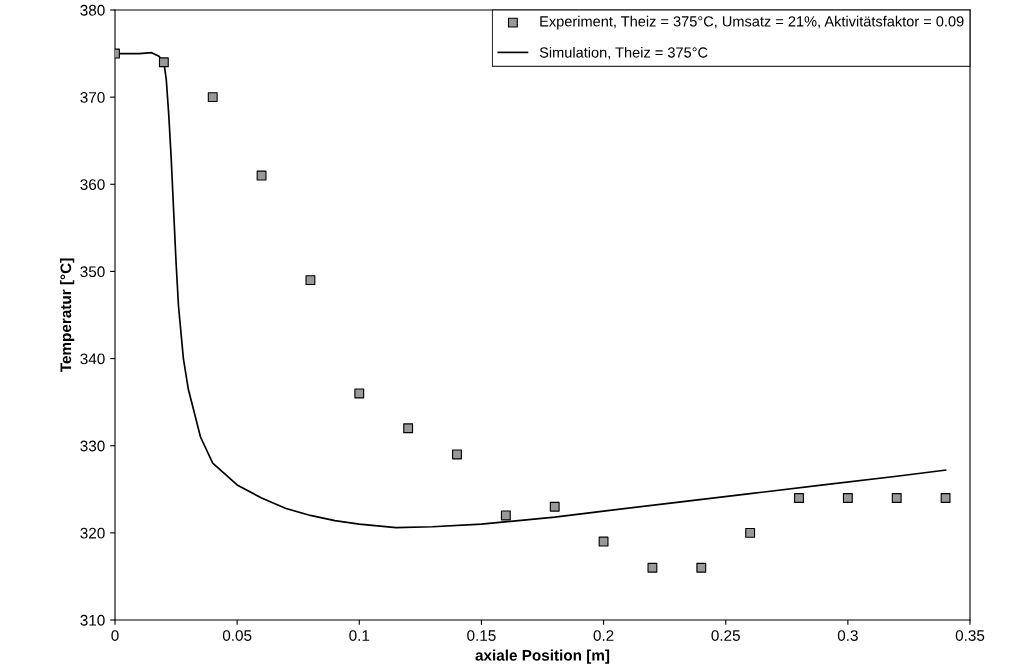 This screenshot has height=668, width=1030. What do you see at coordinates (542, 656) in the screenshot?
I see `x-axis-title: axiale Position [m]` at bounding box center [542, 656].